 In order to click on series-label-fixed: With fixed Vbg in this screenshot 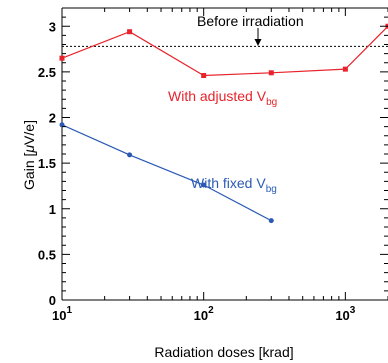, I will do `click(234, 185)`.